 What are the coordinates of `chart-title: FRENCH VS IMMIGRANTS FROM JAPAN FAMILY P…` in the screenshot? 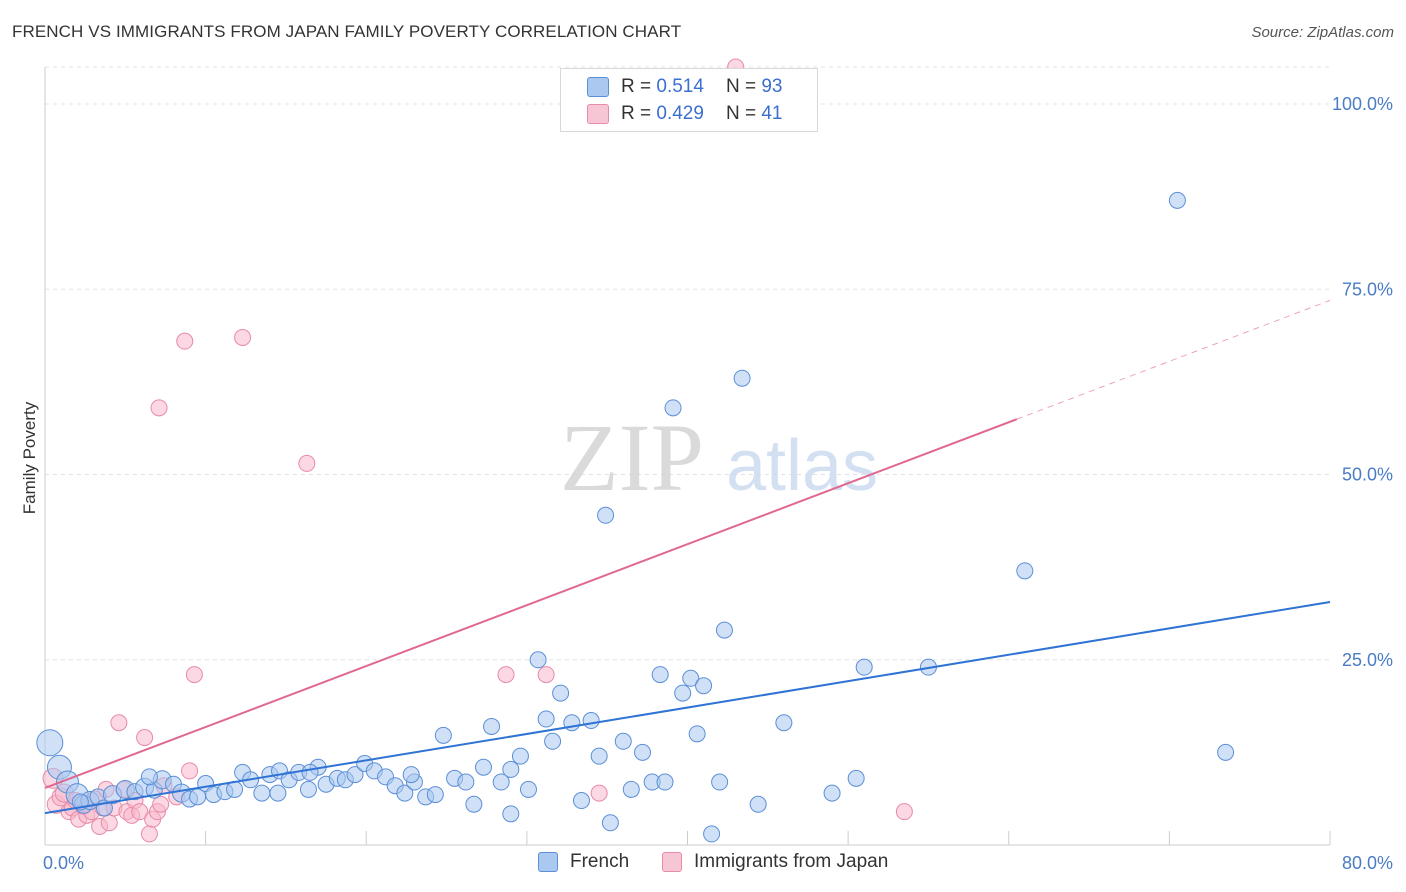 It's located at (347, 31).